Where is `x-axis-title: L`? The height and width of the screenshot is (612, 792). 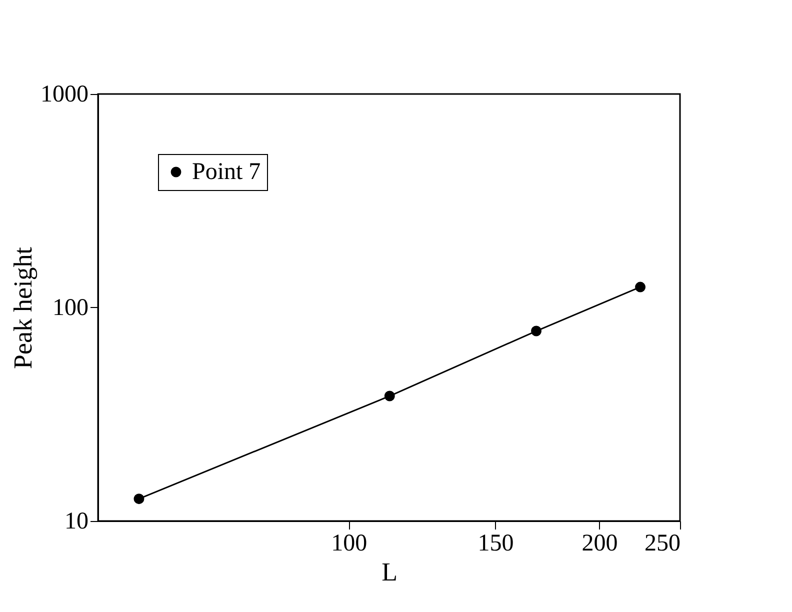 x-axis-title: L is located at coordinates (390, 572).